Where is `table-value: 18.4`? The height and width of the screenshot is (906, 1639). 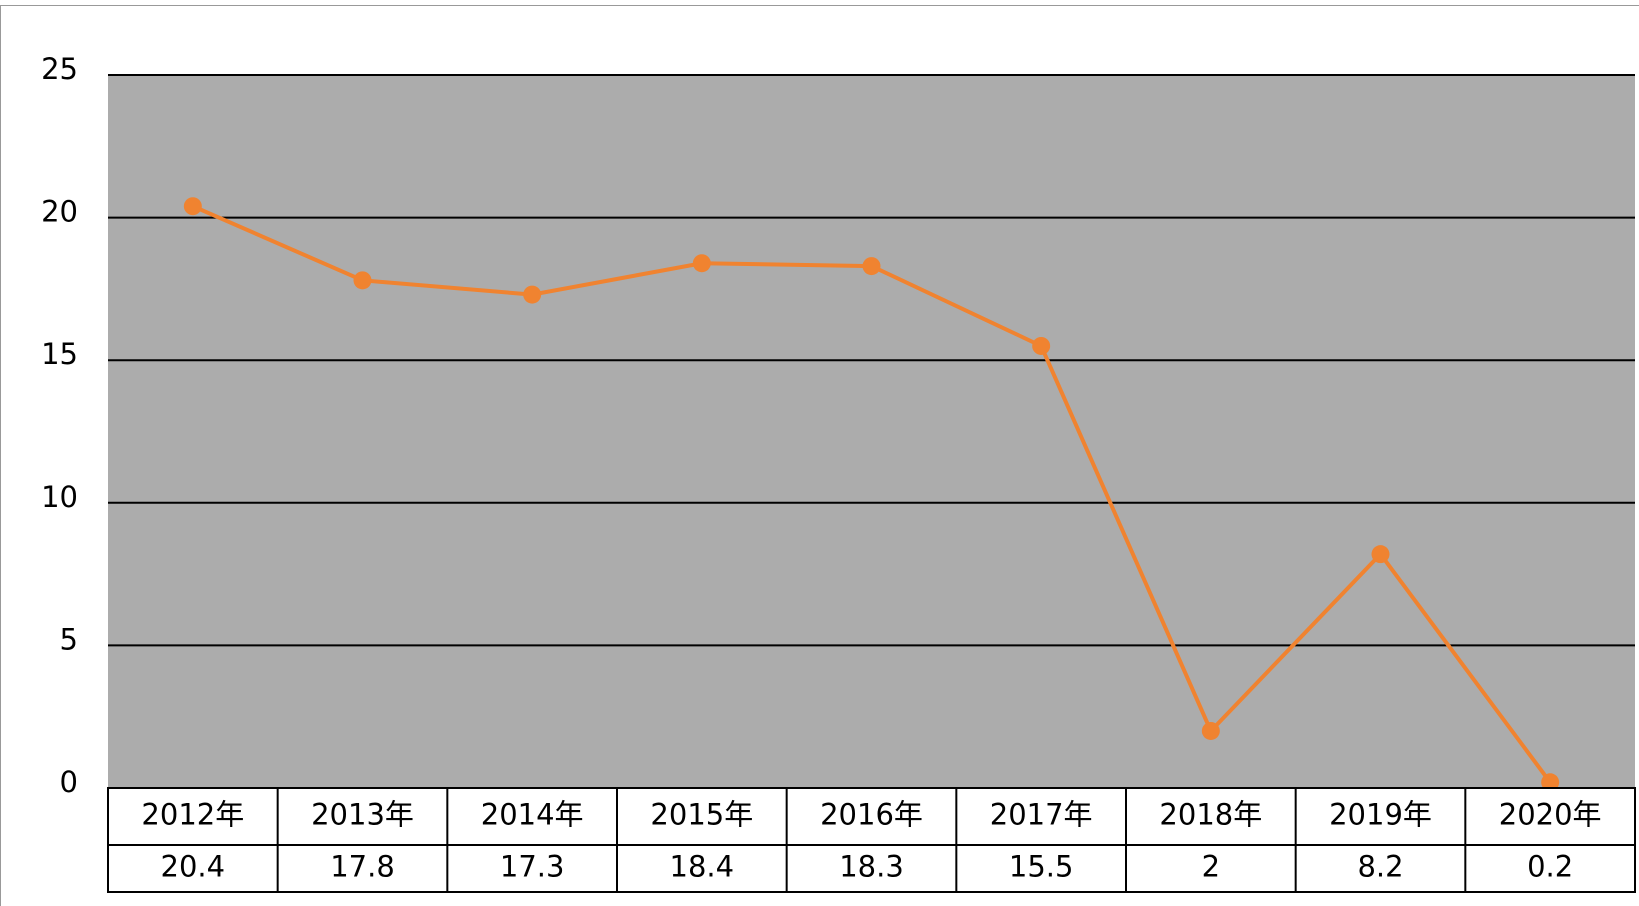
table-value: 18.4 is located at coordinates (702, 867).